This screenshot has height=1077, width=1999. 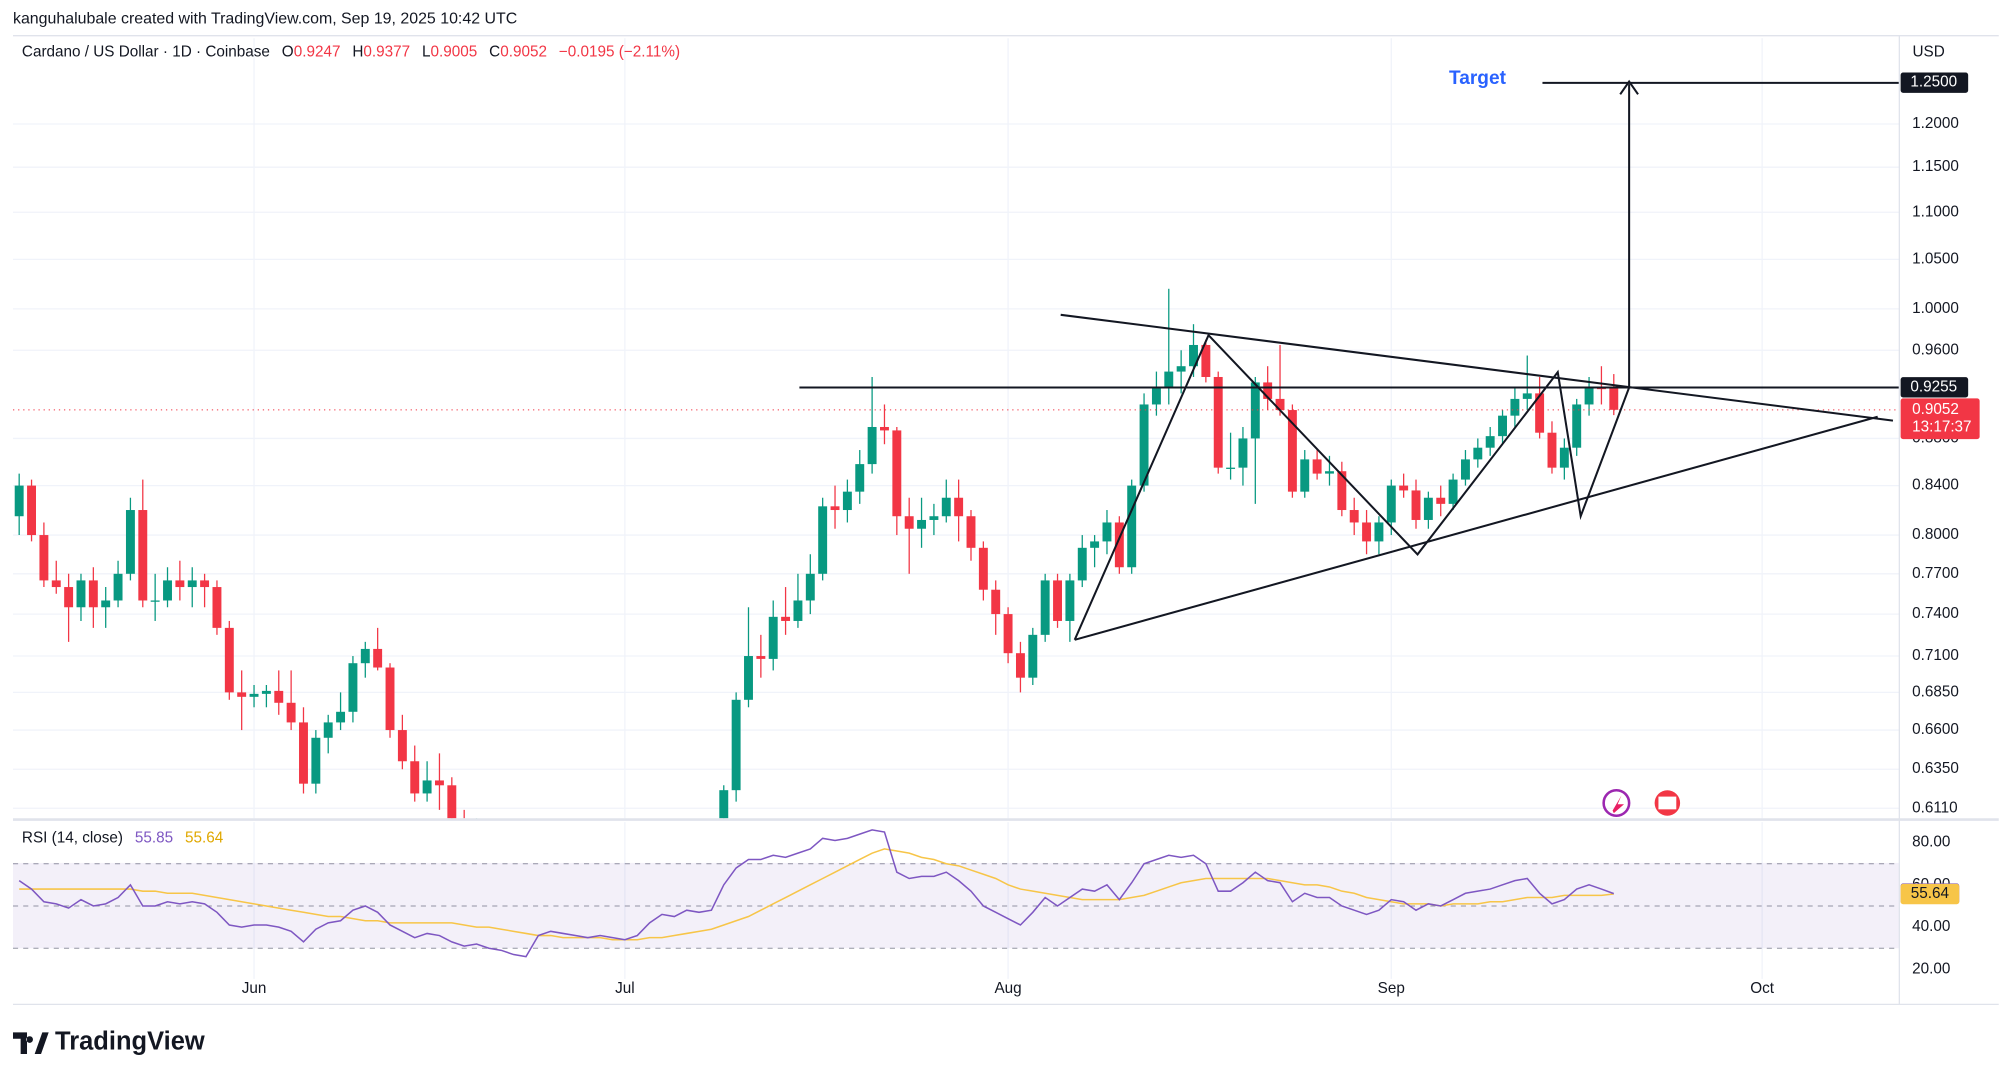 What do you see at coordinates (1629, 87) in the screenshot?
I see `arrow-head` at bounding box center [1629, 87].